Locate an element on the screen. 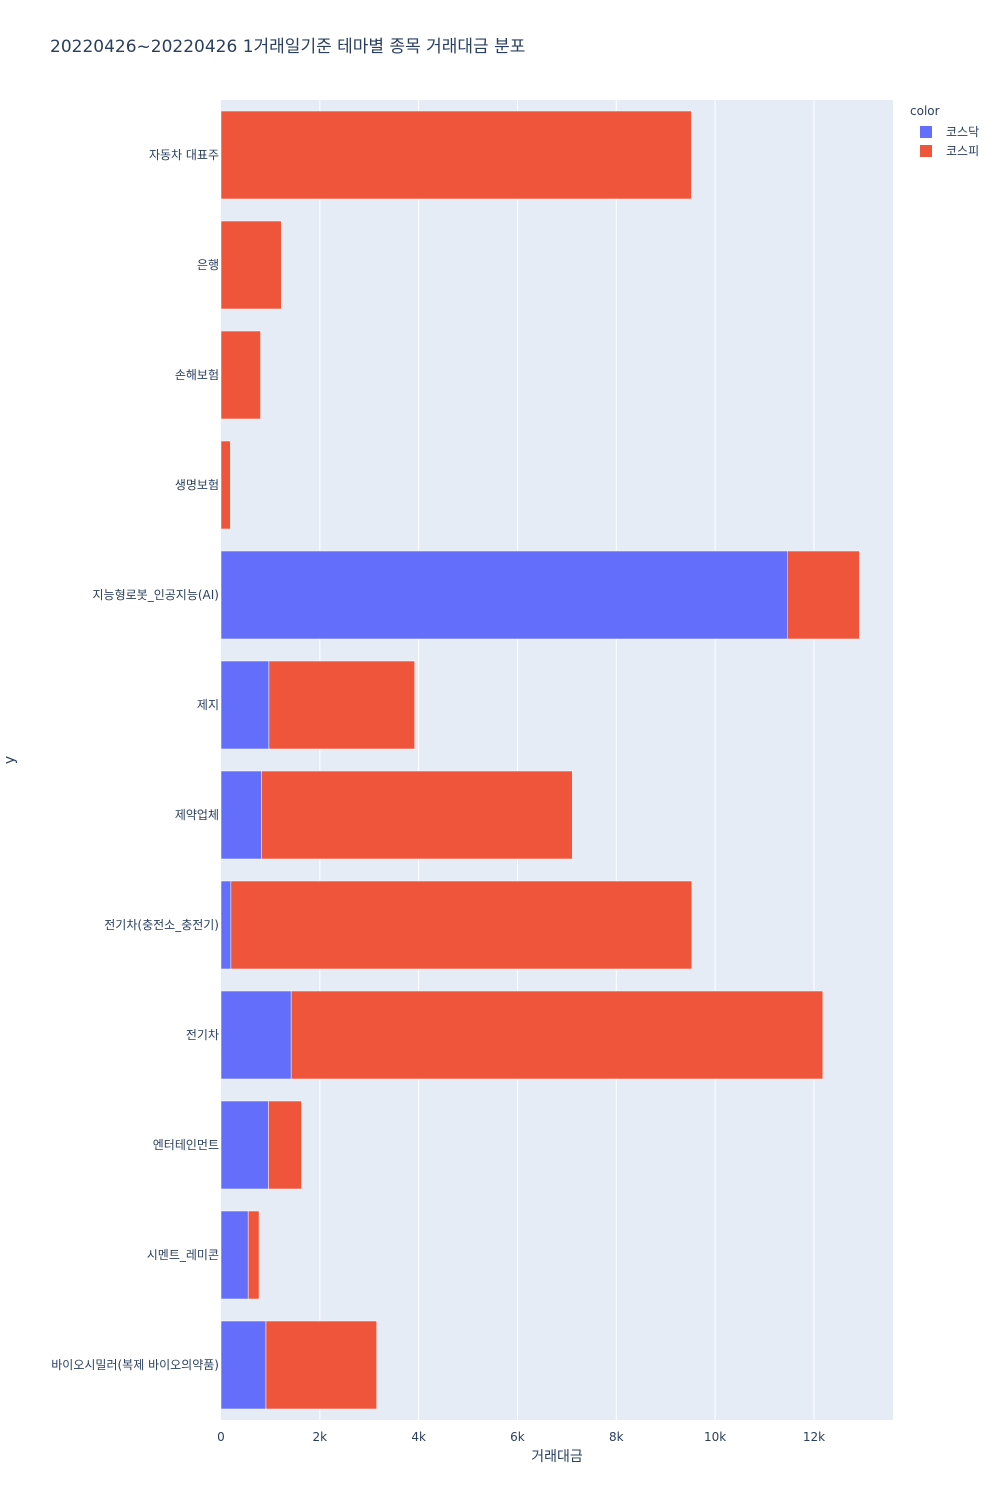  legend-item-kosdaq: 코스닥 is located at coordinates (944, 131).